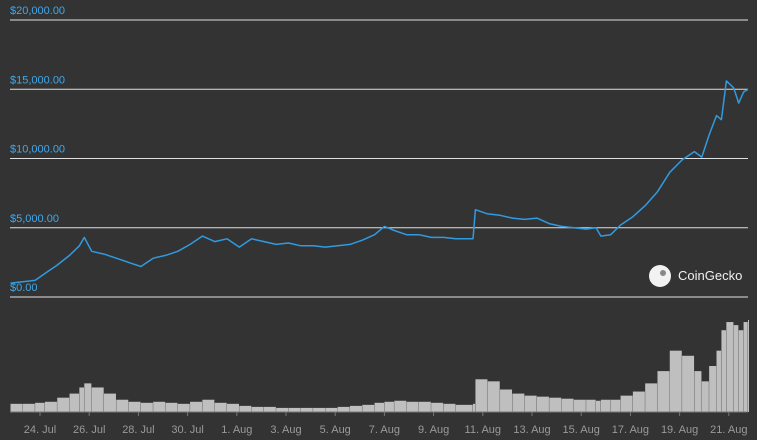 The height and width of the screenshot is (440, 757). What do you see at coordinates (37, 150) in the screenshot?
I see `y-tick-label: $10,000.00` at bounding box center [37, 150].